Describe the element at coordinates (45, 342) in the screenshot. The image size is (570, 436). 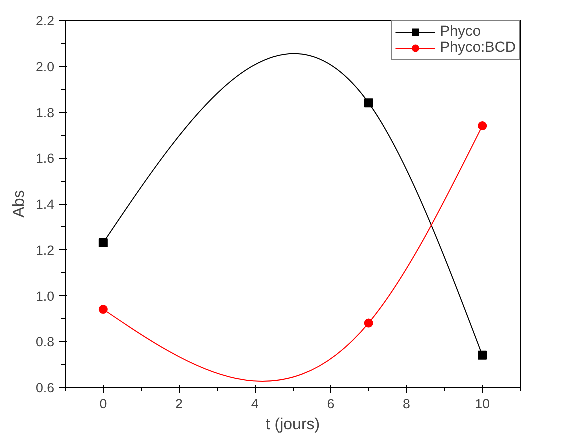
I see `y-tick-label: 0.8` at that location.